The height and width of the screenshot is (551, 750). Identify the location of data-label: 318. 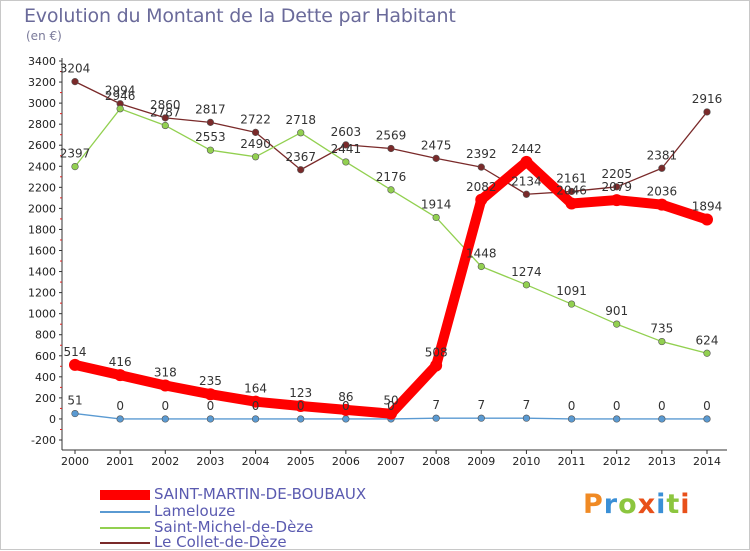
(165, 372).